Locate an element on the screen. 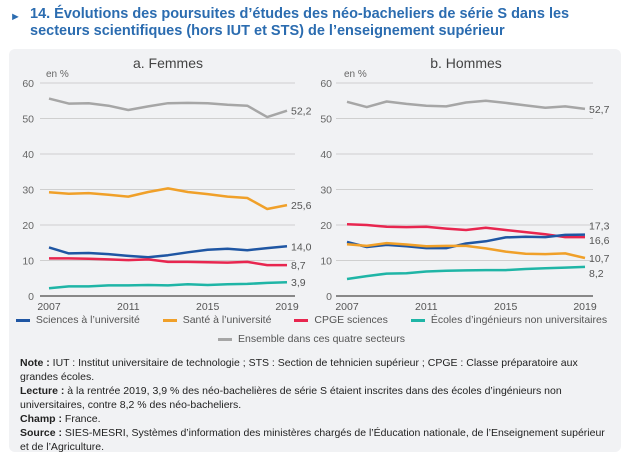 The height and width of the screenshot is (457, 623). legend-item-cpge: CPGE sciences is located at coordinates (341, 320).